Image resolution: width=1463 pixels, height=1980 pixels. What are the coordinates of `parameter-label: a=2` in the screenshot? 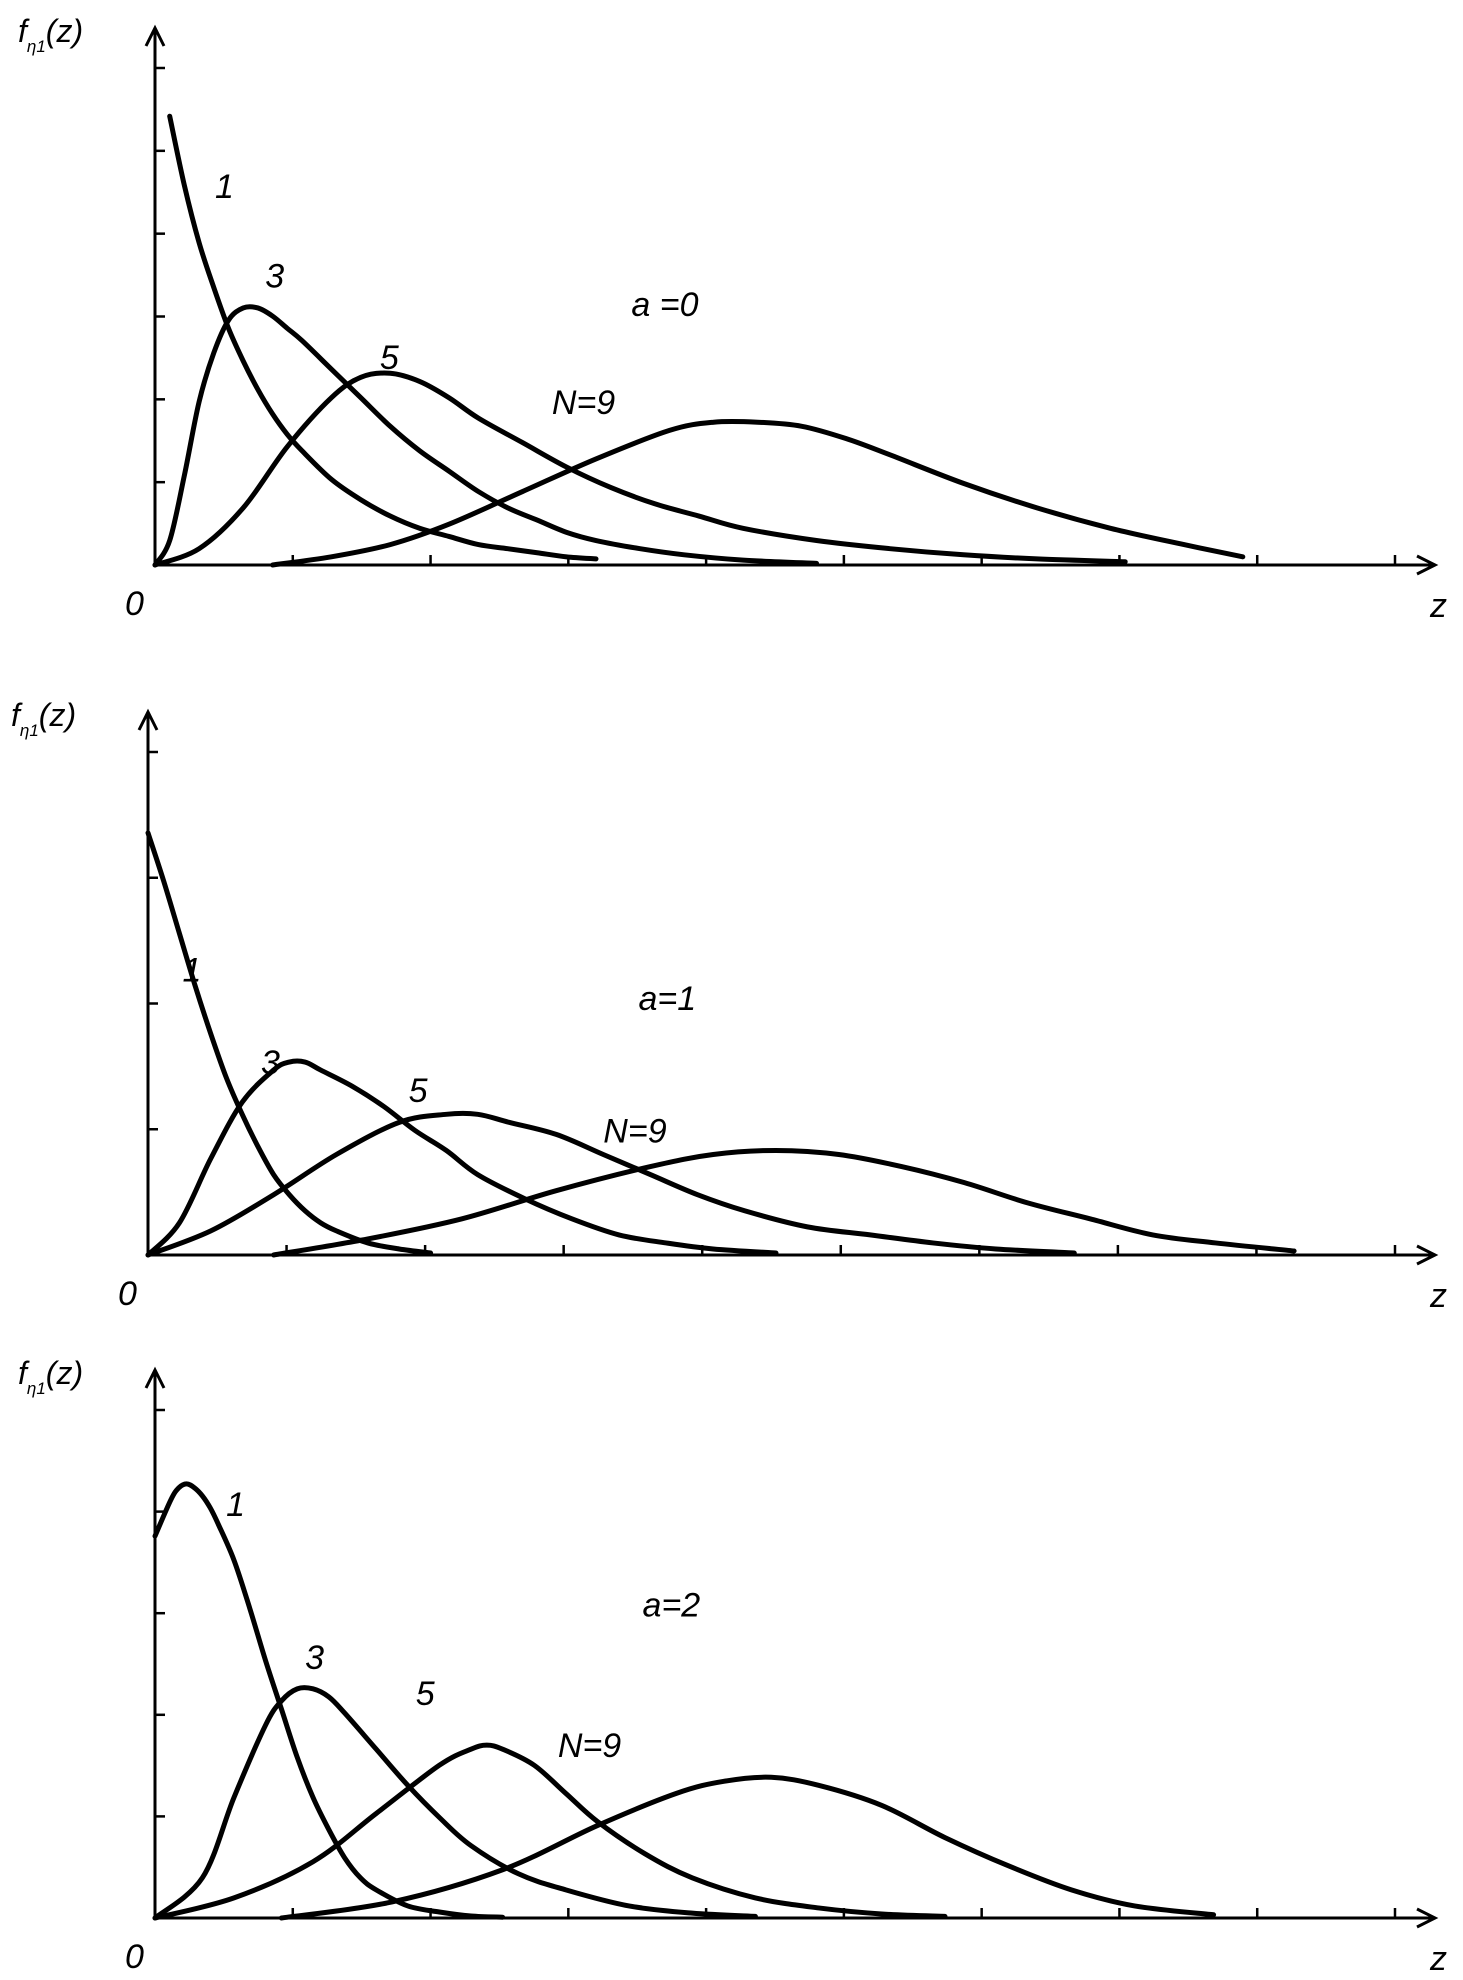 It's located at (672, 1606).